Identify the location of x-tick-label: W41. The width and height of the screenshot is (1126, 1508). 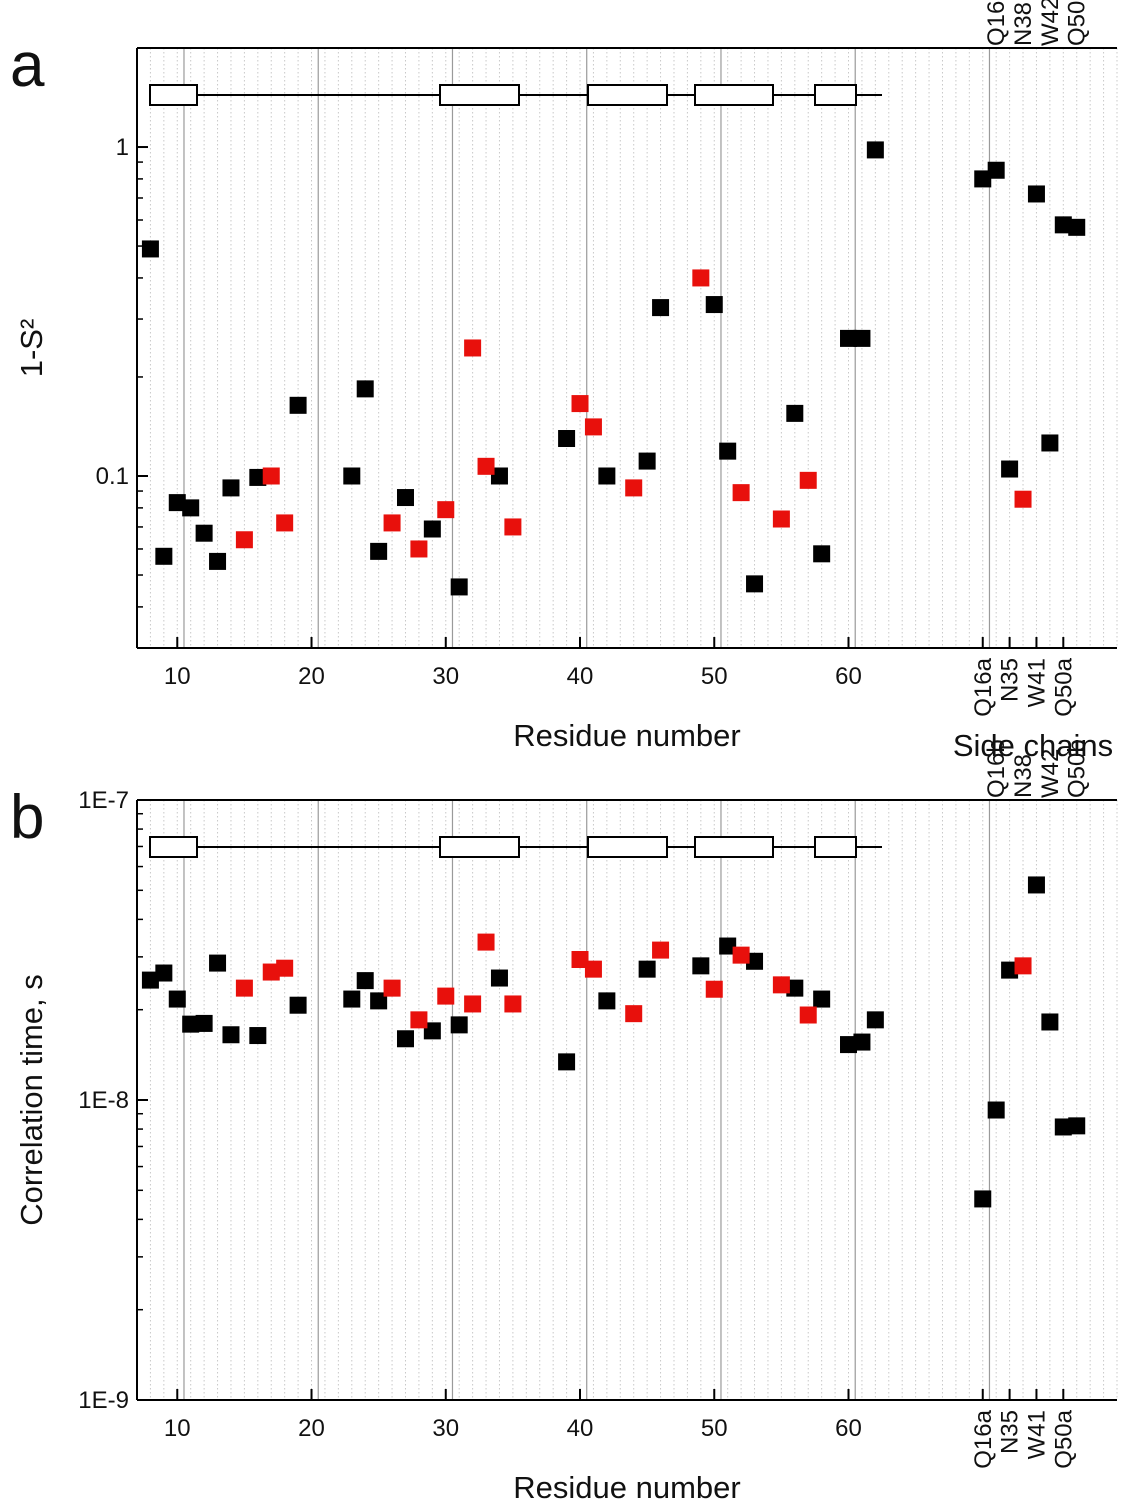
(1036, 1434).